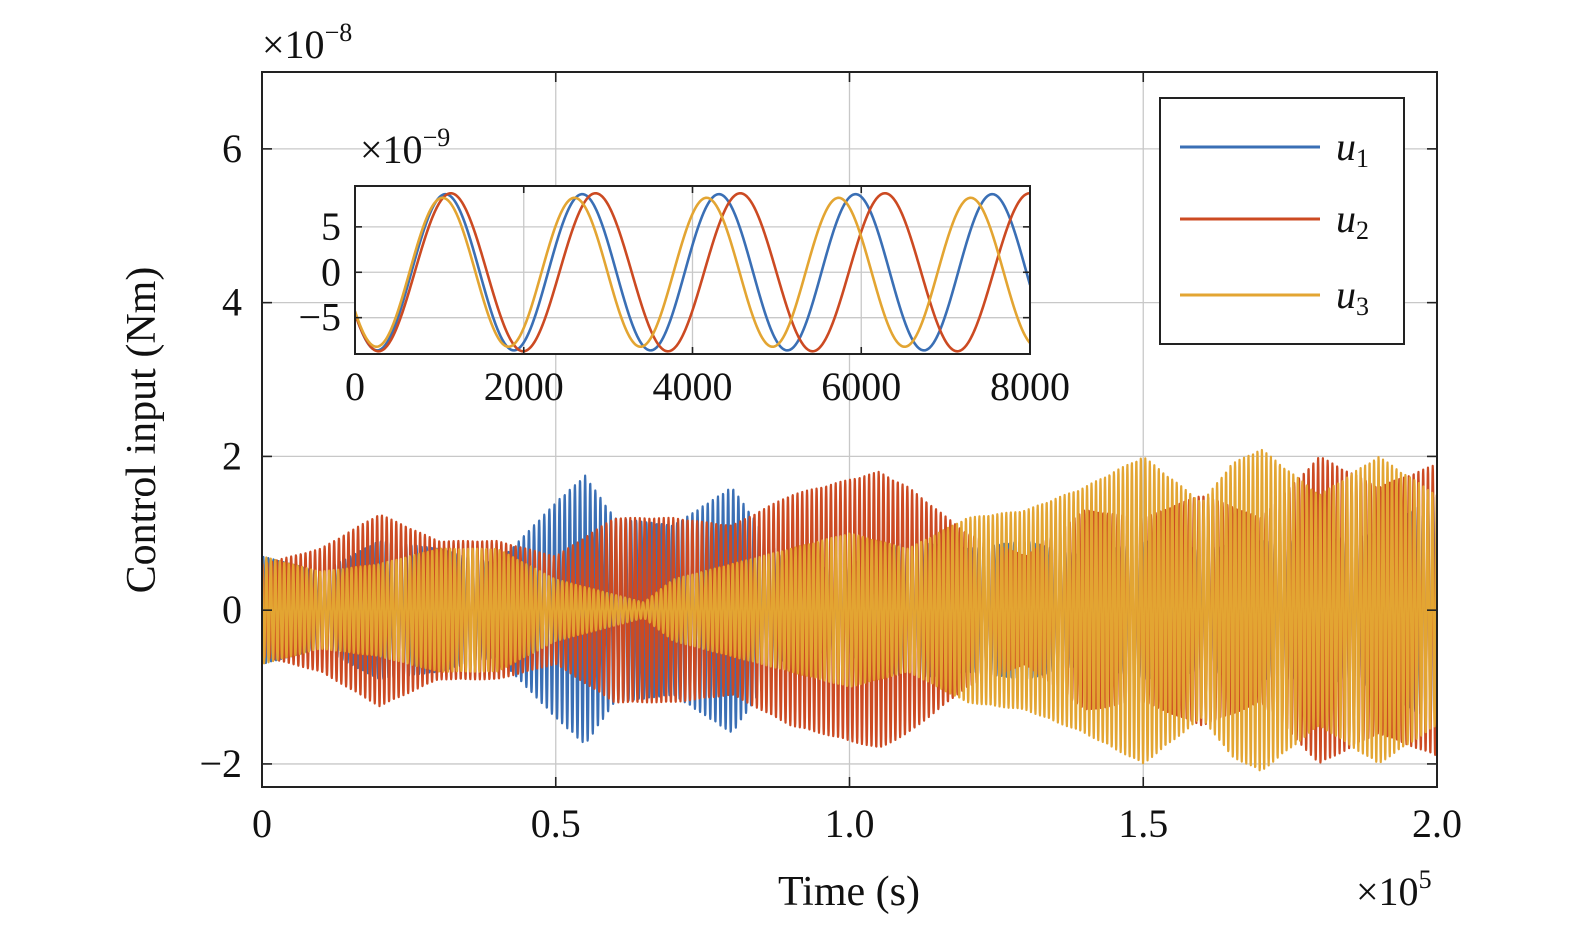 The height and width of the screenshot is (930, 1575). What do you see at coordinates (220, 763) in the screenshot?
I see `main-ytick-label: −2` at bounding box center [220, 763].